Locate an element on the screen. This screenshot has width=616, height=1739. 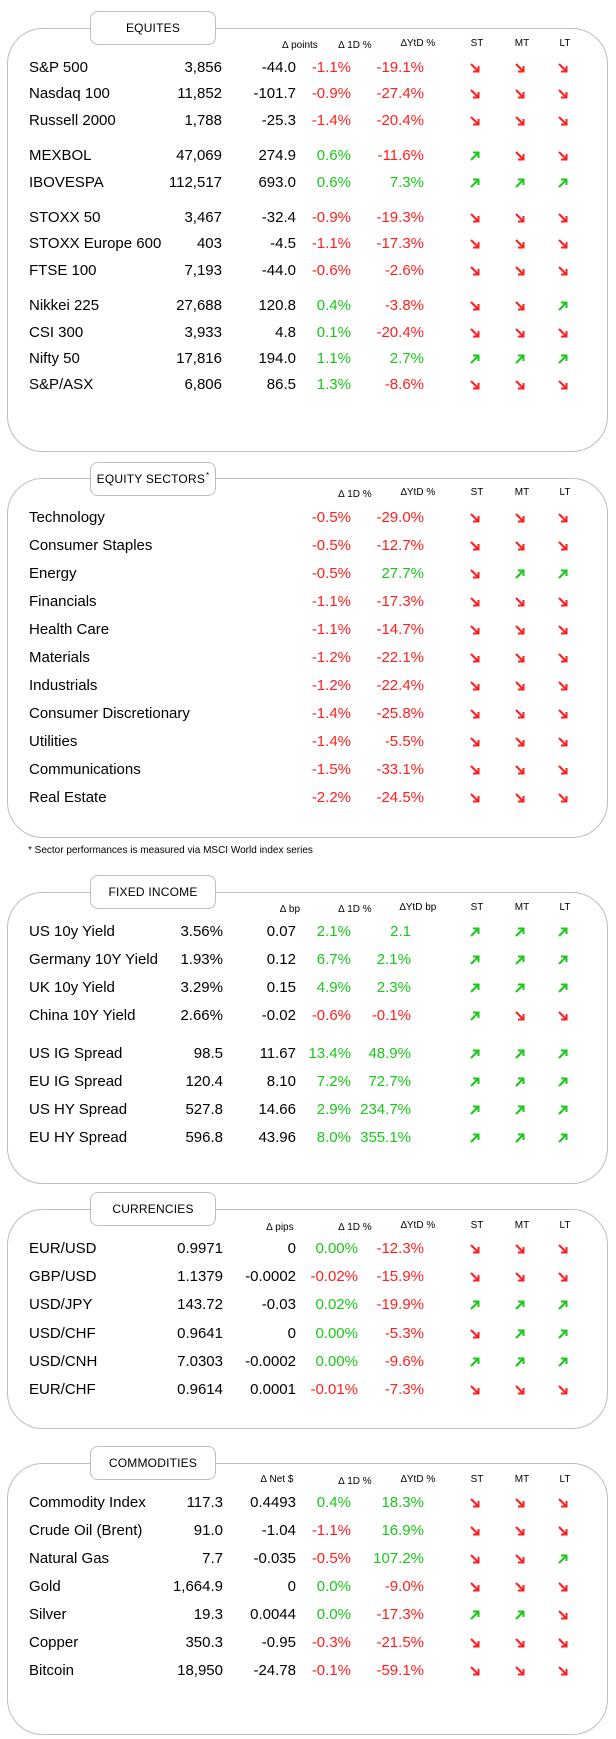
table-row: Real Estate -2.2% -24.5% is located at coordinates (300, 798).